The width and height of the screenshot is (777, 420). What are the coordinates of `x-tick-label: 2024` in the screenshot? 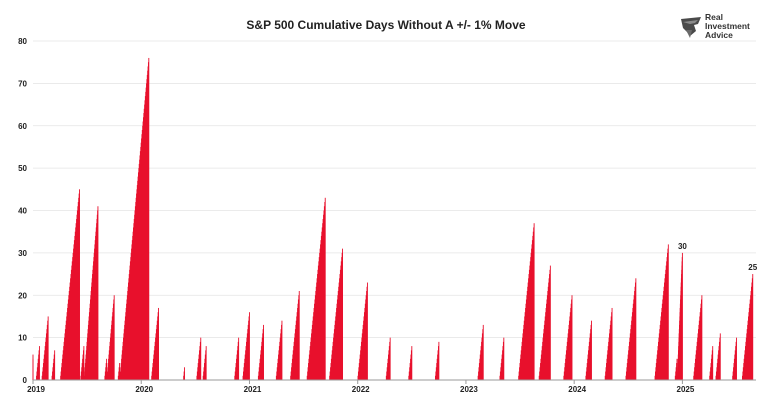 It's located at (577, 389).